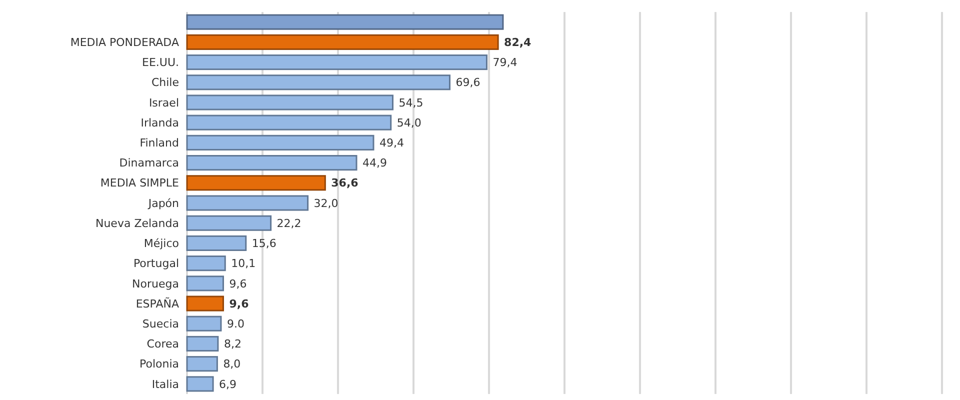 The image size is (960, 400). I want to click on y-tick-label: Méjico, so click(162, 243).